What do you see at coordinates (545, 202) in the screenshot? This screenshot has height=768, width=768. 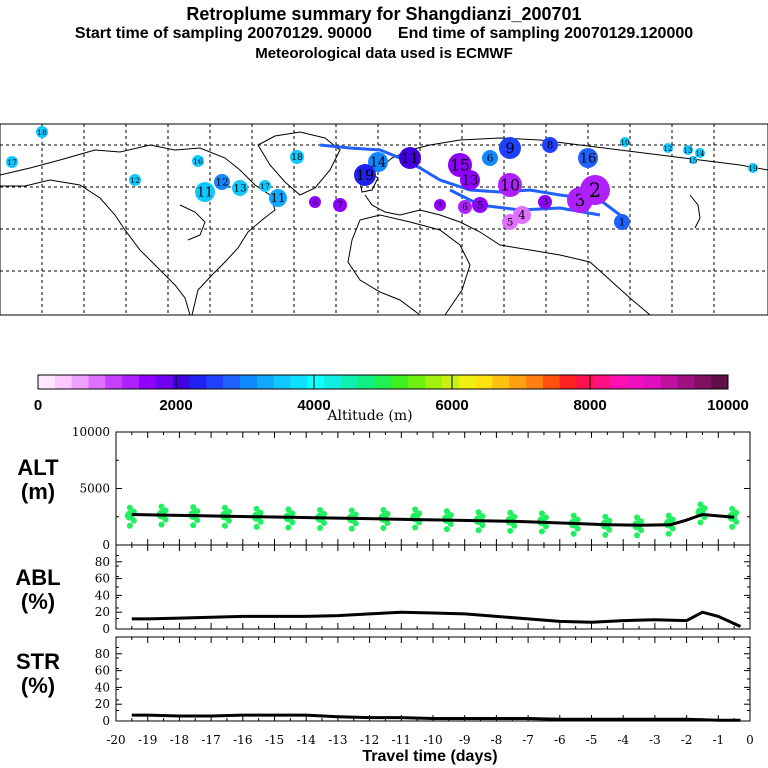 I see `map-cluster-28: 3` at bounding box center [545, 202].